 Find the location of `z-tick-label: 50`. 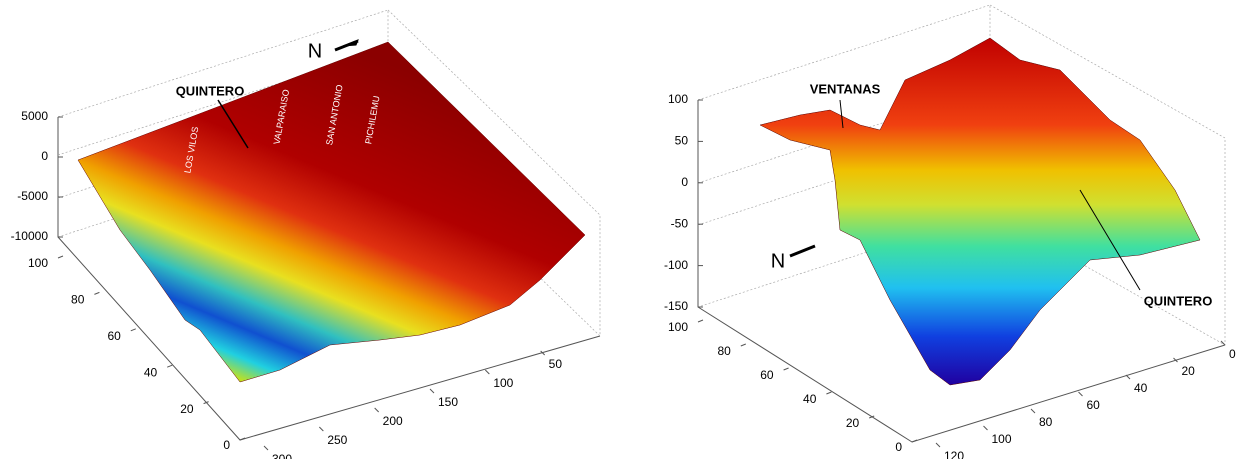

z-tick-label: 50 is located at coordinates (682, 141).